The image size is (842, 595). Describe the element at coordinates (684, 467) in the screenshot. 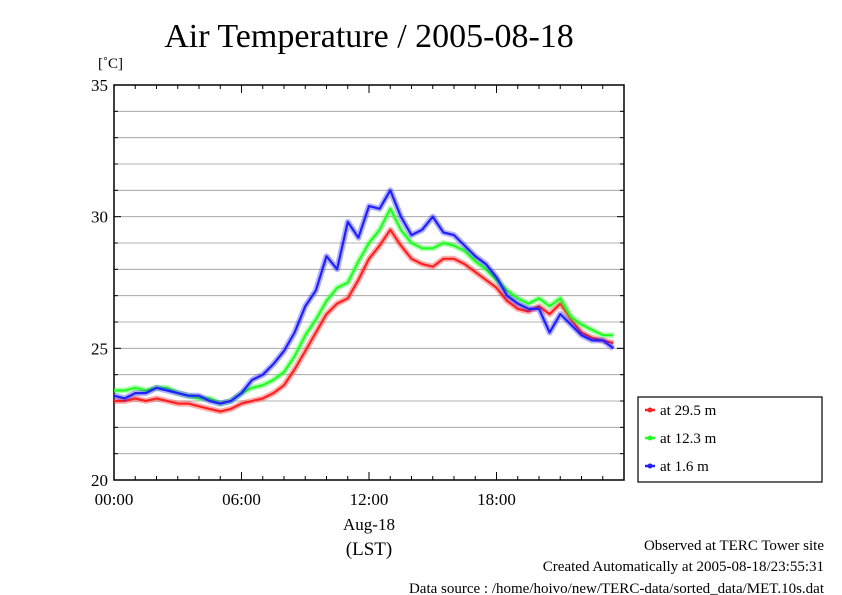

I see `legend-label: at 1.6 m` at that location.